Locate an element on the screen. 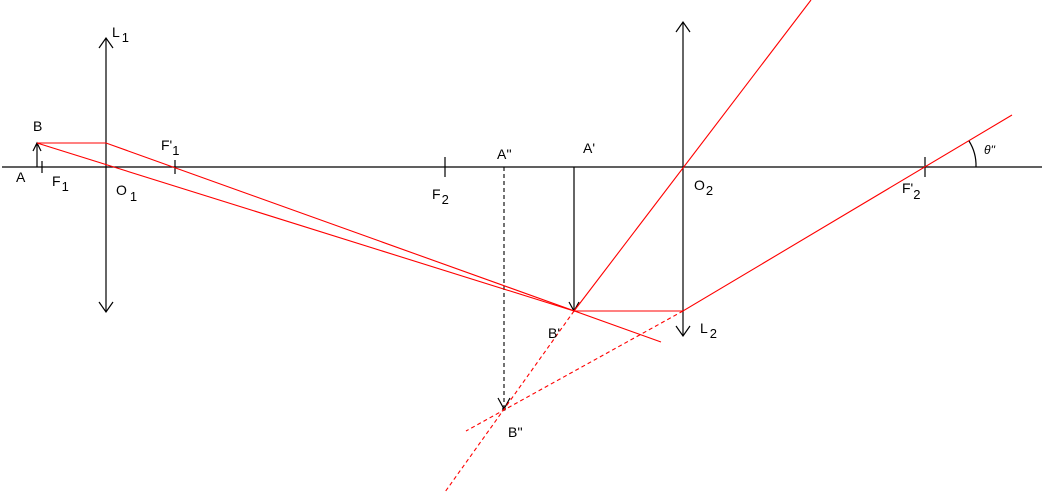  lens-l2-top-arrow is located at coordinates (683, 26).